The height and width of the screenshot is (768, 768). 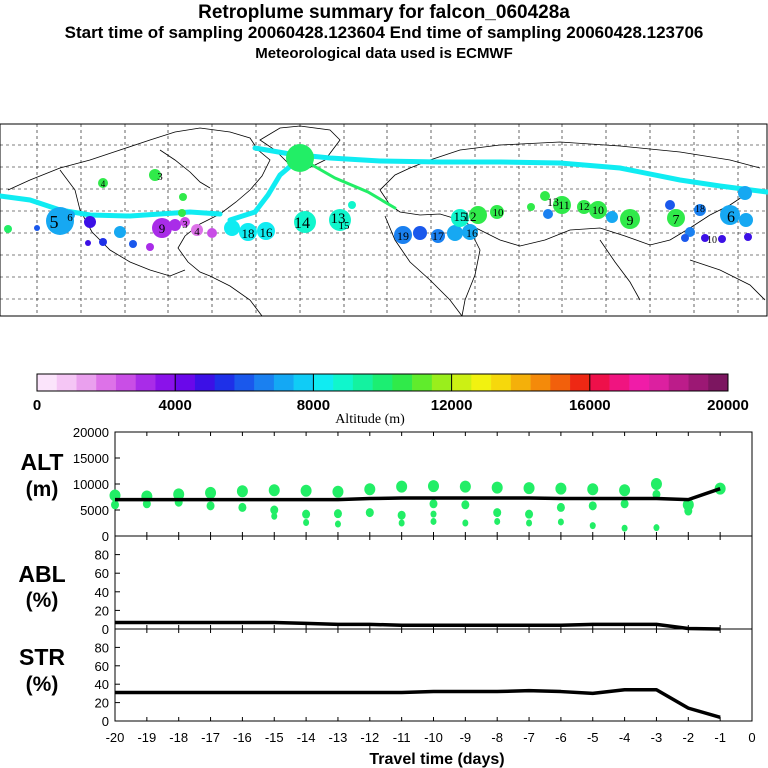 I want to click on xtick-label-17: -3, so click(x=657, y=737).